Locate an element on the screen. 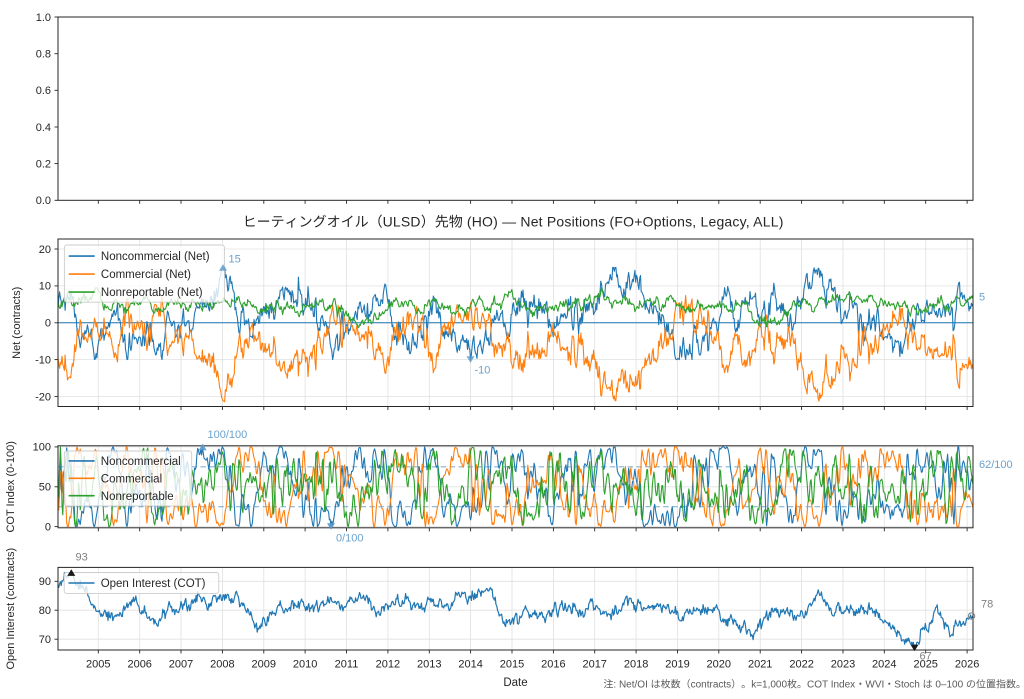 The width and height of the screenshot is (1024, 699). svg-text: Commercial (Net) is located at coordinates (146, 275).